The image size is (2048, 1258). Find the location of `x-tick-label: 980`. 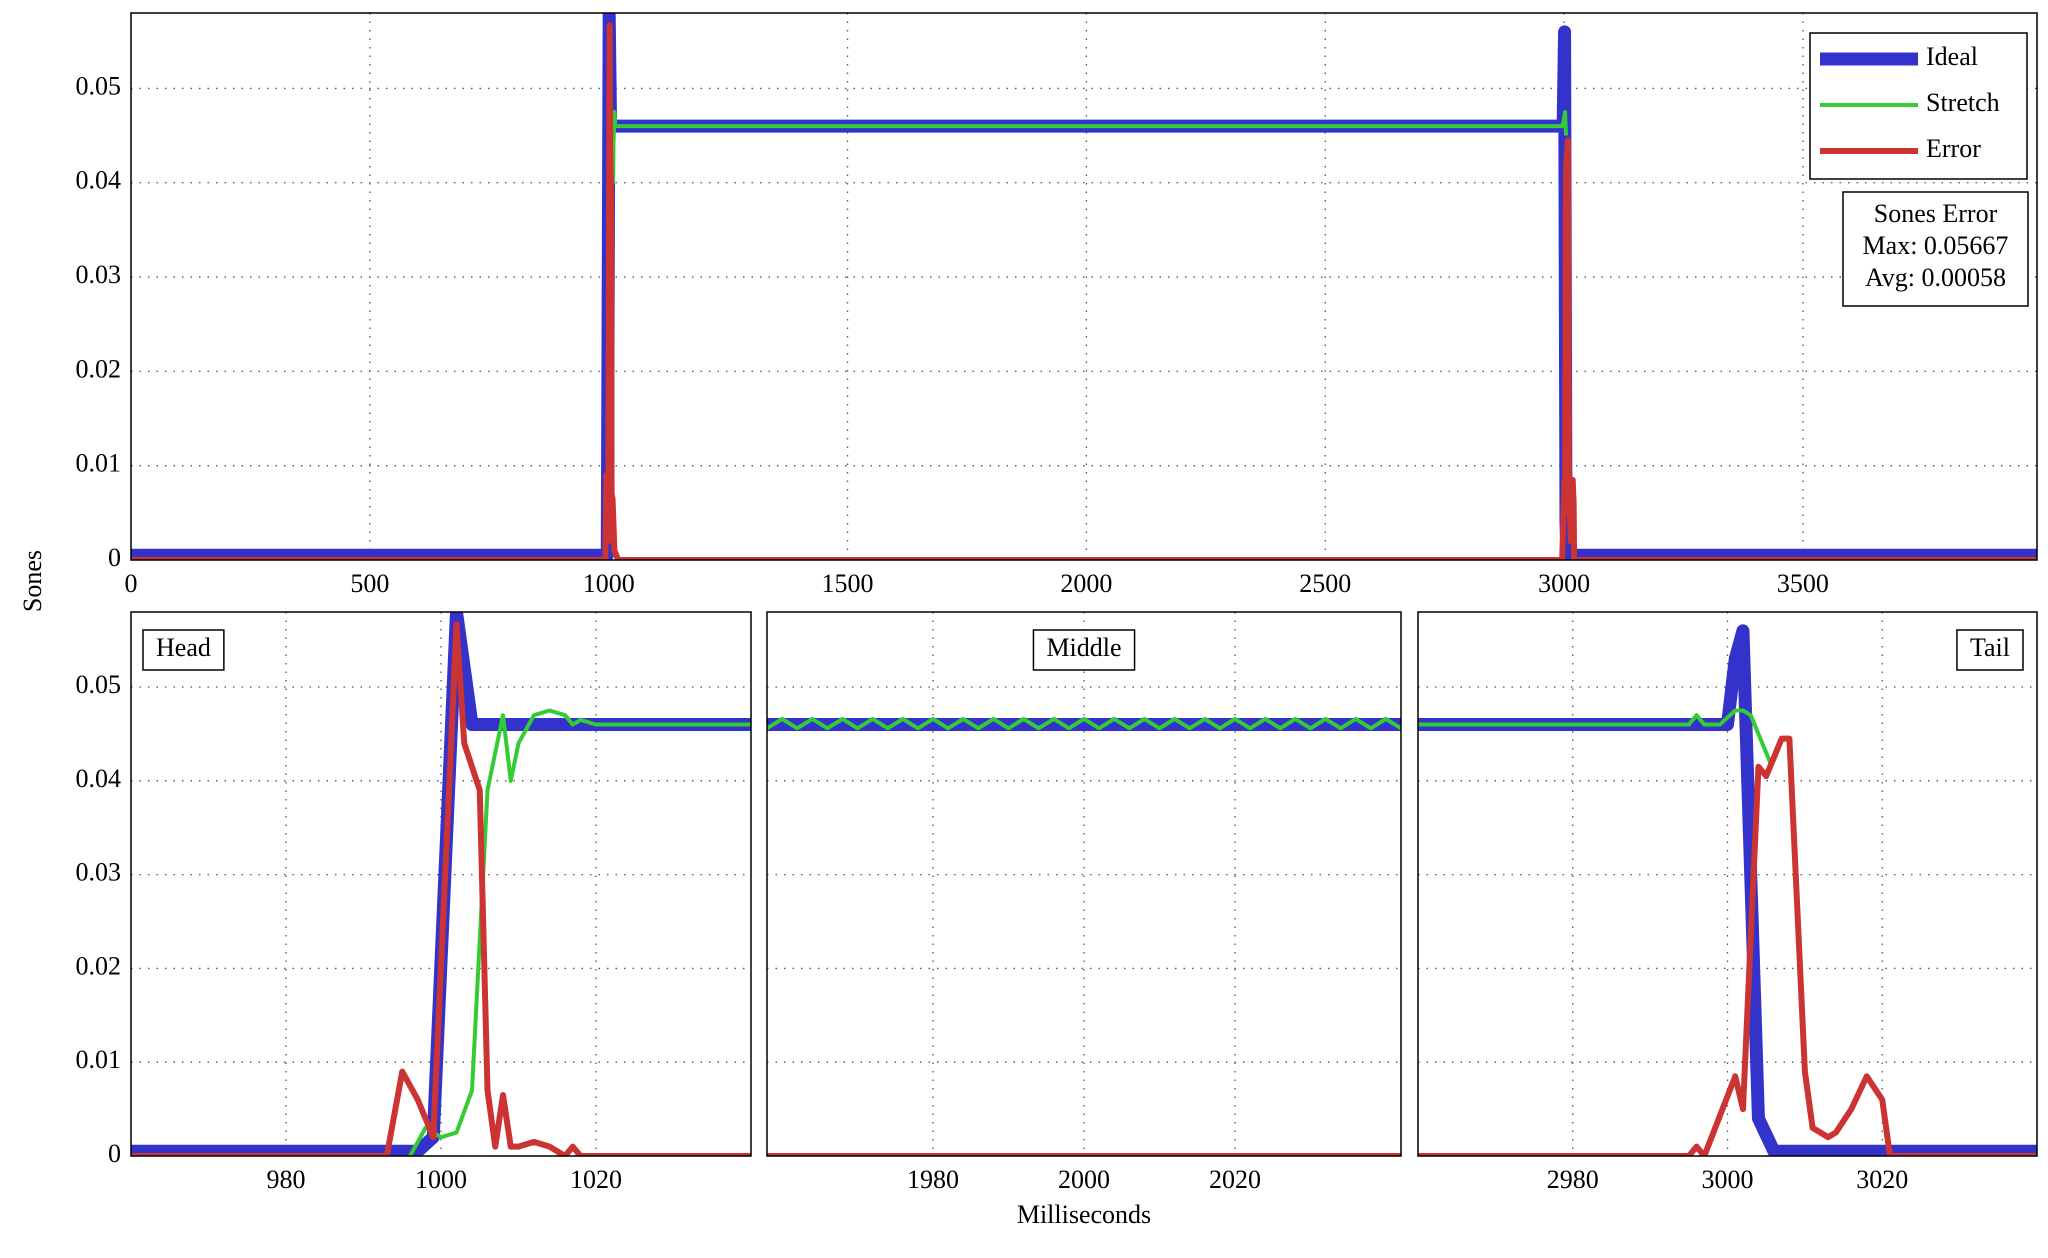

x-tick-label: 980 is located at coordinates (286, 1179).